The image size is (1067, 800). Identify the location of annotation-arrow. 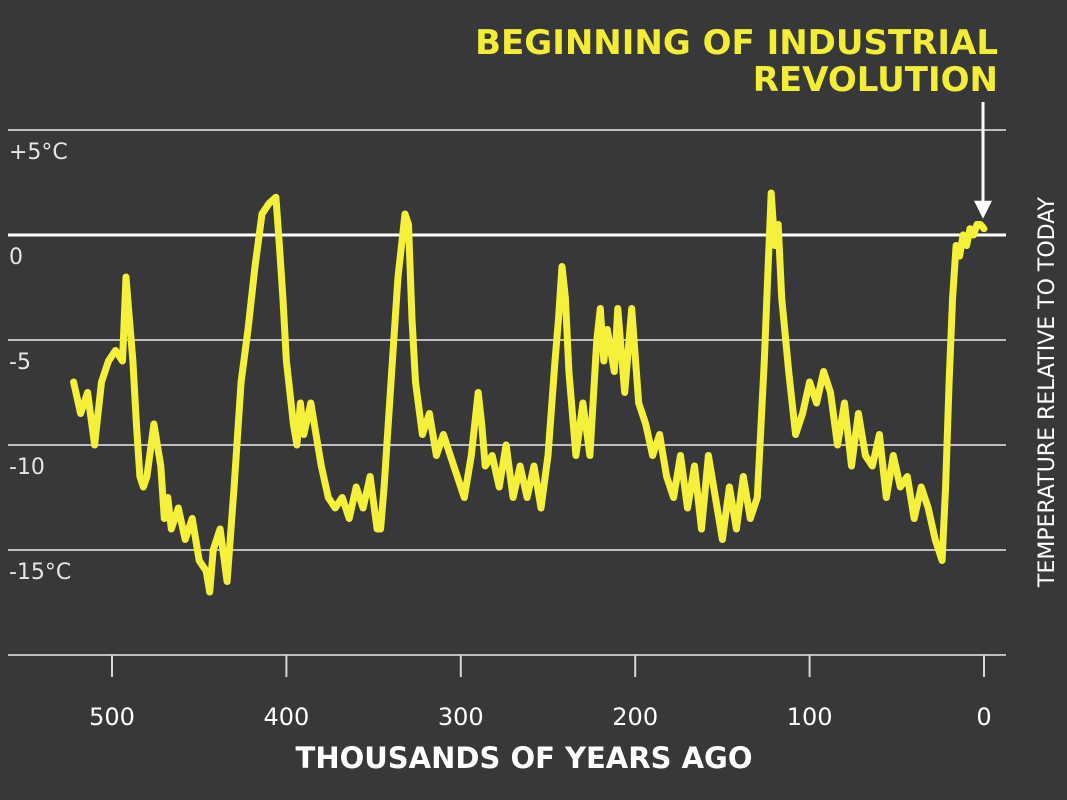
(983, 160).